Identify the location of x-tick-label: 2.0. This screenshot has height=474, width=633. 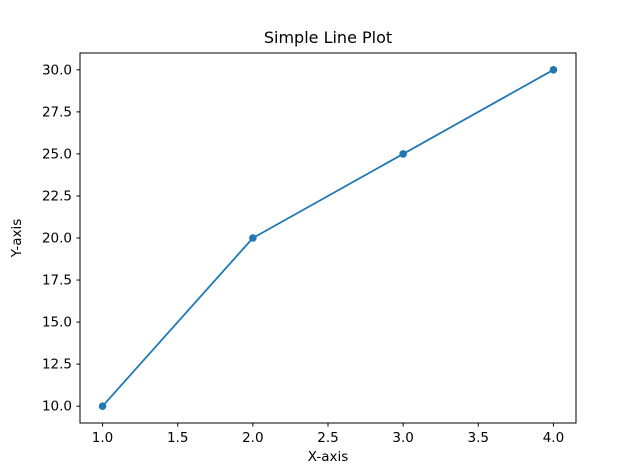
(252, 438).